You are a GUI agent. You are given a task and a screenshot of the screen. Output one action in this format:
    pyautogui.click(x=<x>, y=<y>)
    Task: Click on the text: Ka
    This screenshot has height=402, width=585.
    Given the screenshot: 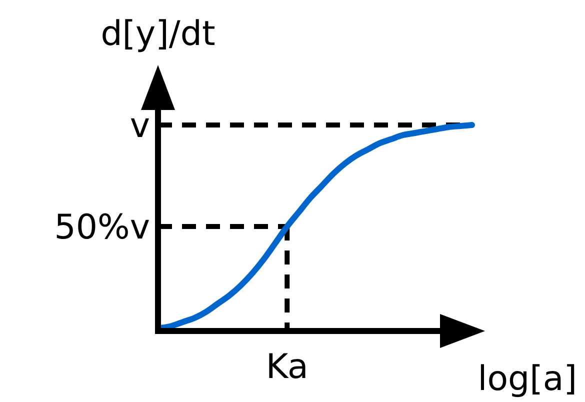 What is the action you would take?
    pyautogui.click(x=287, y=367)
    